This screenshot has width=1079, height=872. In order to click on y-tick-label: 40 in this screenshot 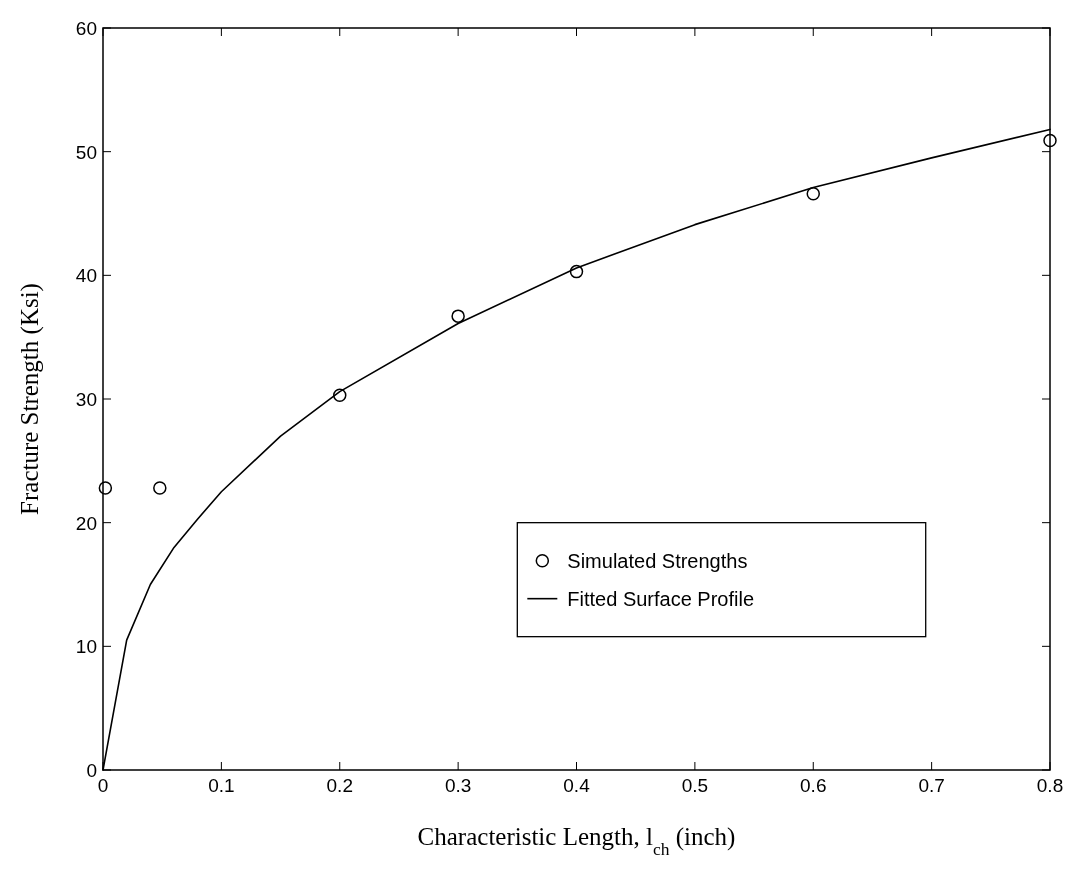, I will do `click(86, 276)`.